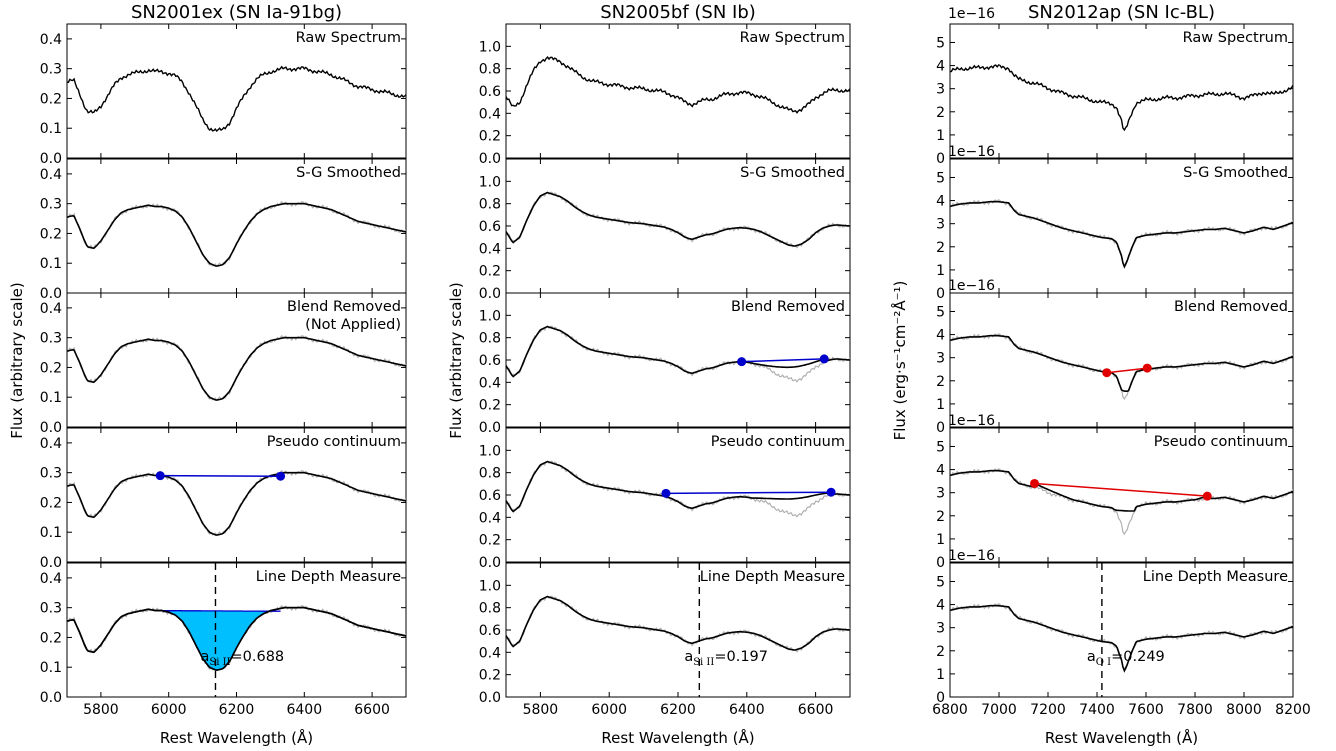  What do you see at coordinates (456, 360) in the screenshot?
I see `y-axis-label: Flux (arbitrary scale)` at bounding box center [456, 360].